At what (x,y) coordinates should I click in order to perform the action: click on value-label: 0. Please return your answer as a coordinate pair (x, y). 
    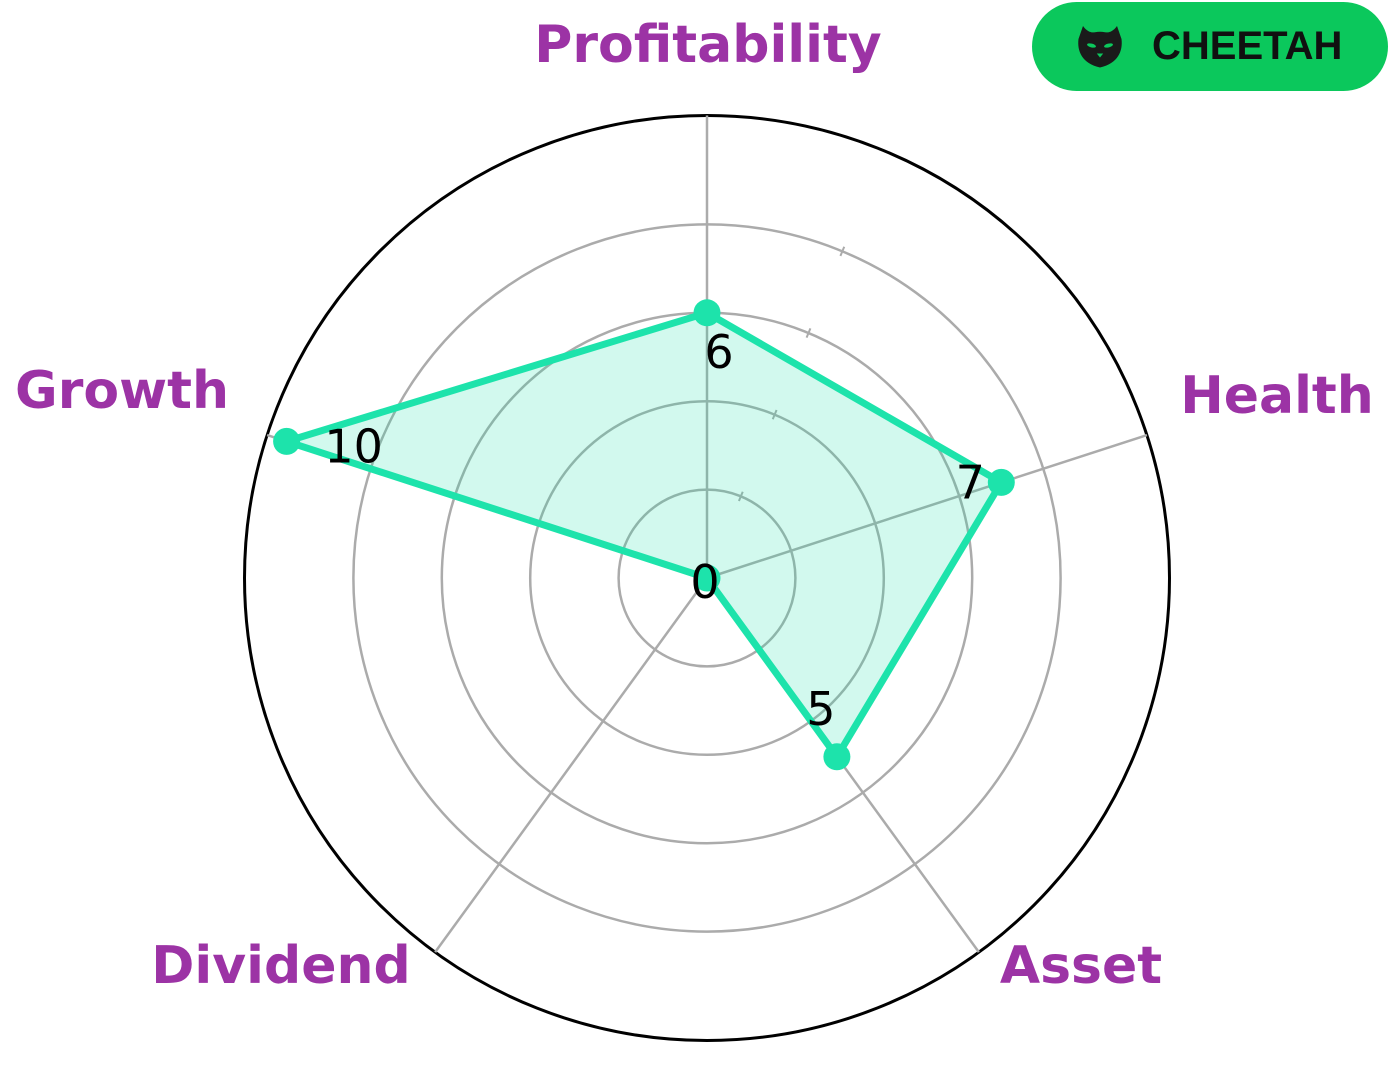
    Looking at the image, I should click on (704, 582).